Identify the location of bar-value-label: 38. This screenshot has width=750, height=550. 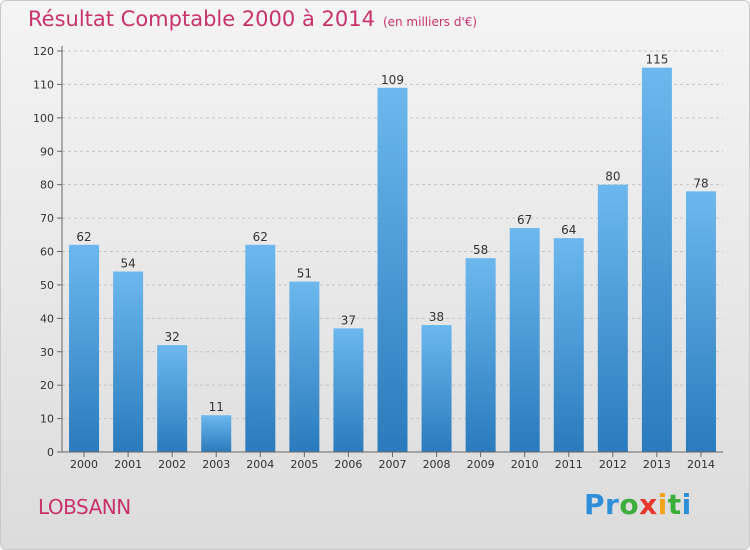
(436, 317).